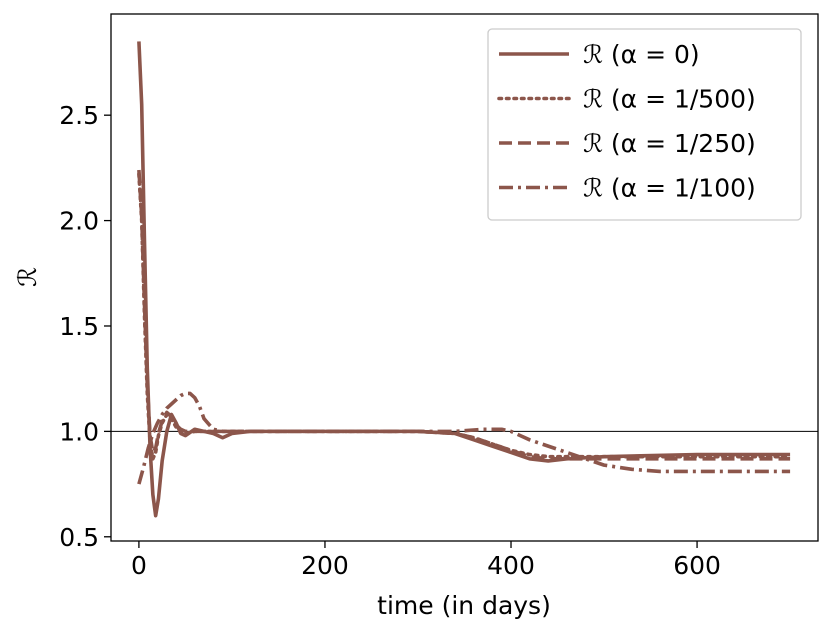  Describe the element at coordinates (79, 537) in the screenshot. I see `y-tick-label: 0.5` at that location.